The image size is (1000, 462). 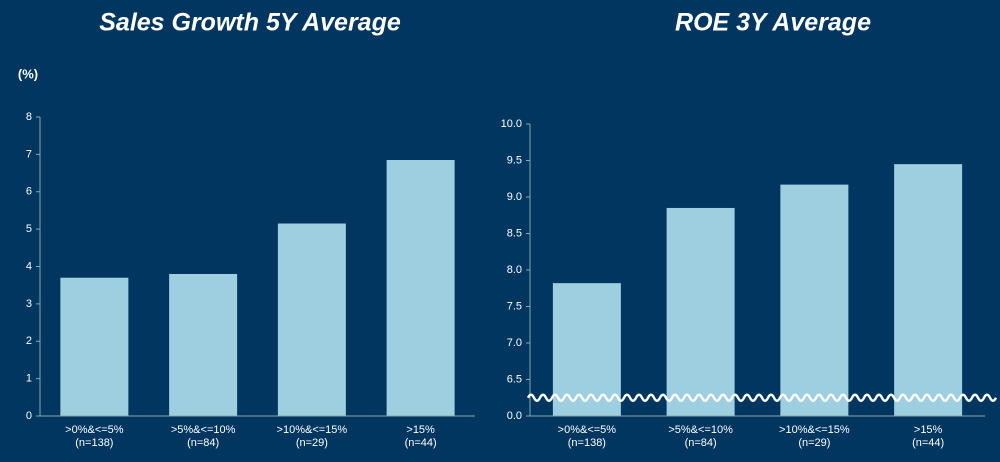 What do you see at coordinates (514, 416) in the screenshot?
I see `y-tick-label: 0.0` at bounding box center [514, 416].